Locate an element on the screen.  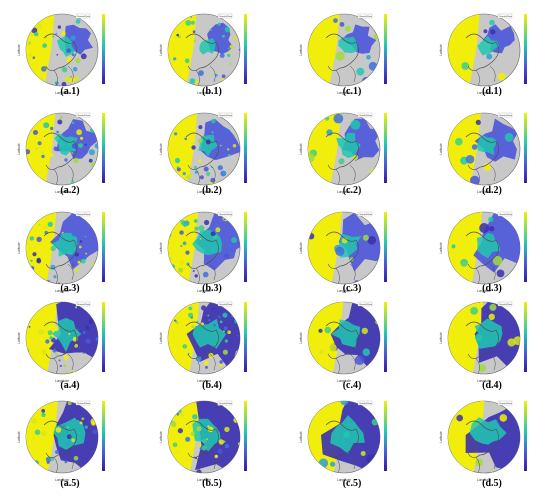
map-panel-b1: Rainfall Rate Longitude Latitude is located at coordinates (212, 53).